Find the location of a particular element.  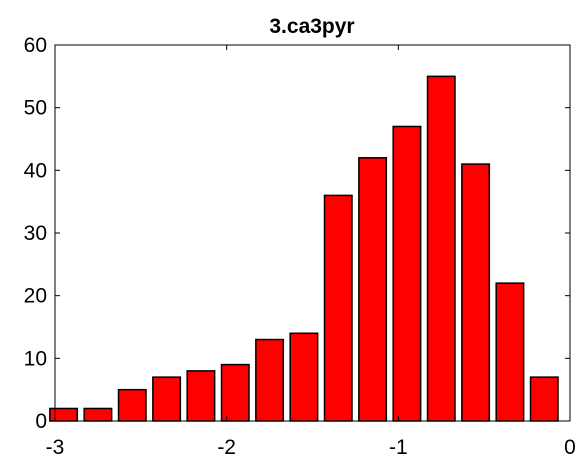

y-tick-label: 20 is located at coordinates (35, 296).